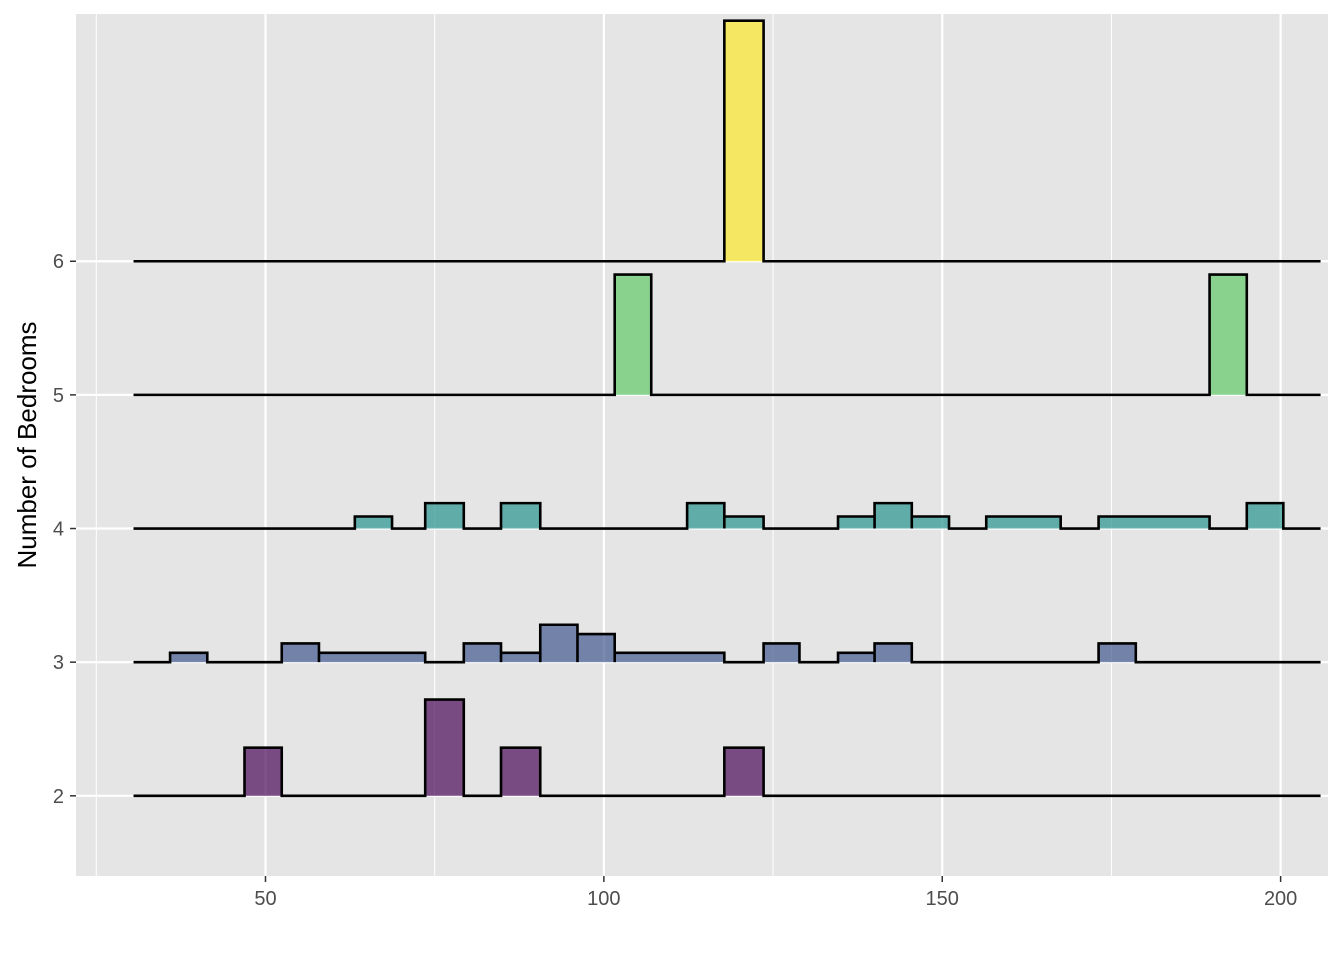 The image size is (1344, 960). Describe the element at coordinates (603, 899) in the screenshot. I see `x-tick-label: 100` at that location.